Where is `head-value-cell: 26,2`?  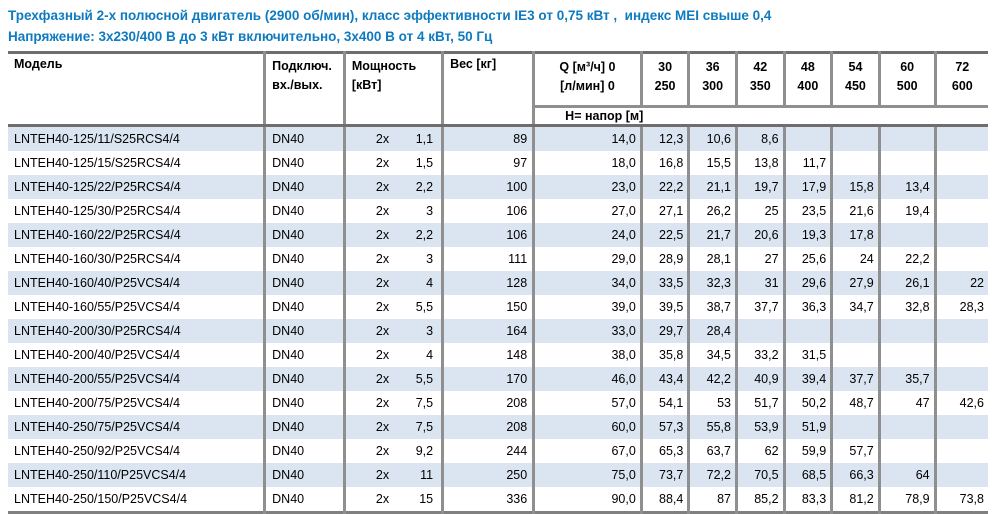 head-value-cell: 26,2 is located at coordinates (712, 211).